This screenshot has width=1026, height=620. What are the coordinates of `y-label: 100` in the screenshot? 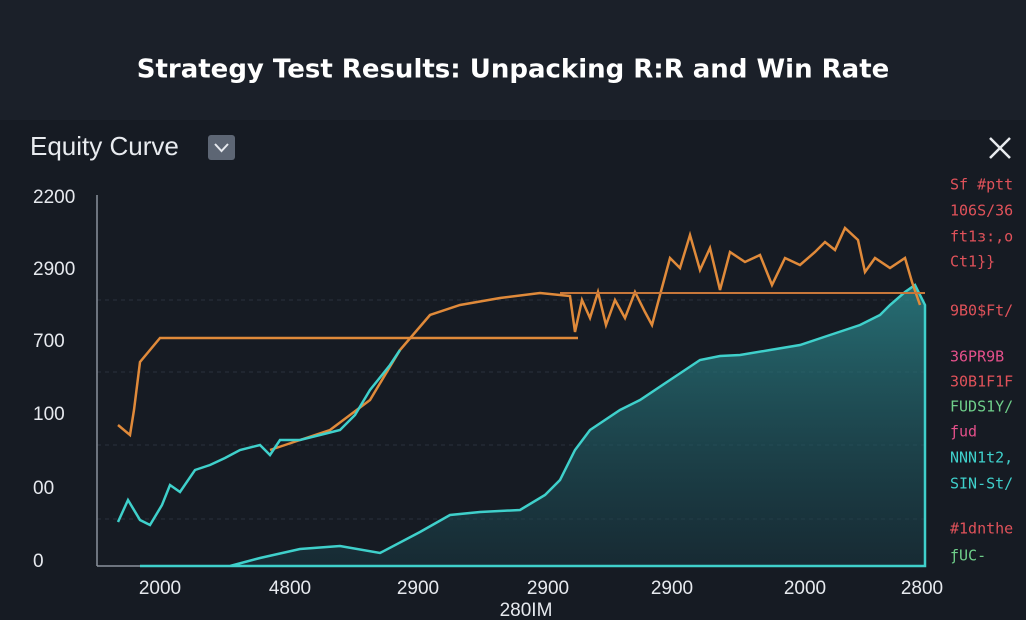 It's located at (49, 414).